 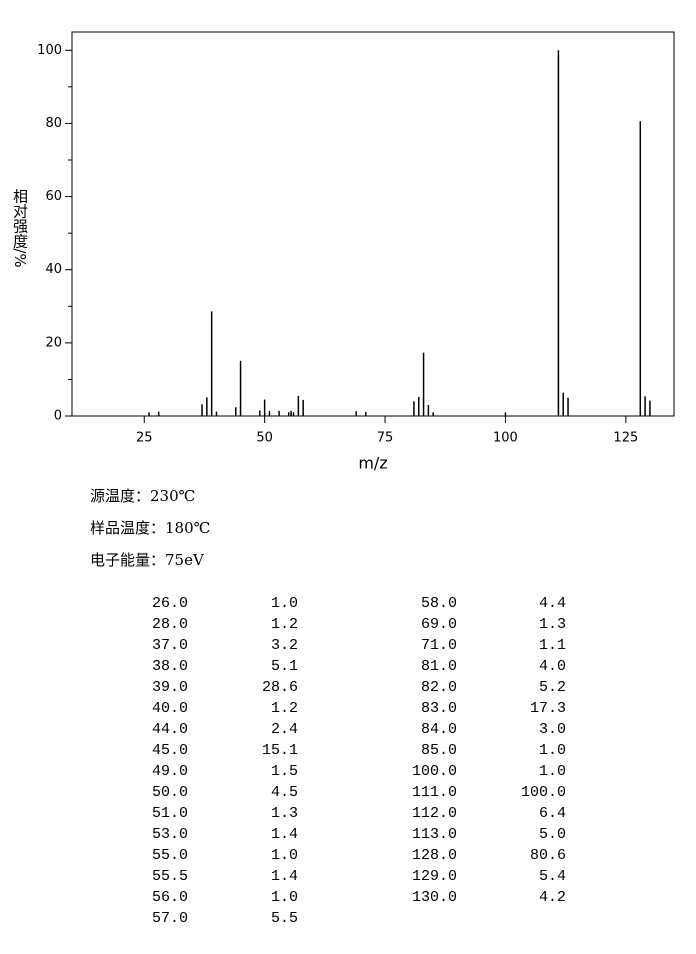 What do you see at coordinates (552, 813) in the screenshot?
I see `table-intensity: 6.4` at bounding box center [552, 813].